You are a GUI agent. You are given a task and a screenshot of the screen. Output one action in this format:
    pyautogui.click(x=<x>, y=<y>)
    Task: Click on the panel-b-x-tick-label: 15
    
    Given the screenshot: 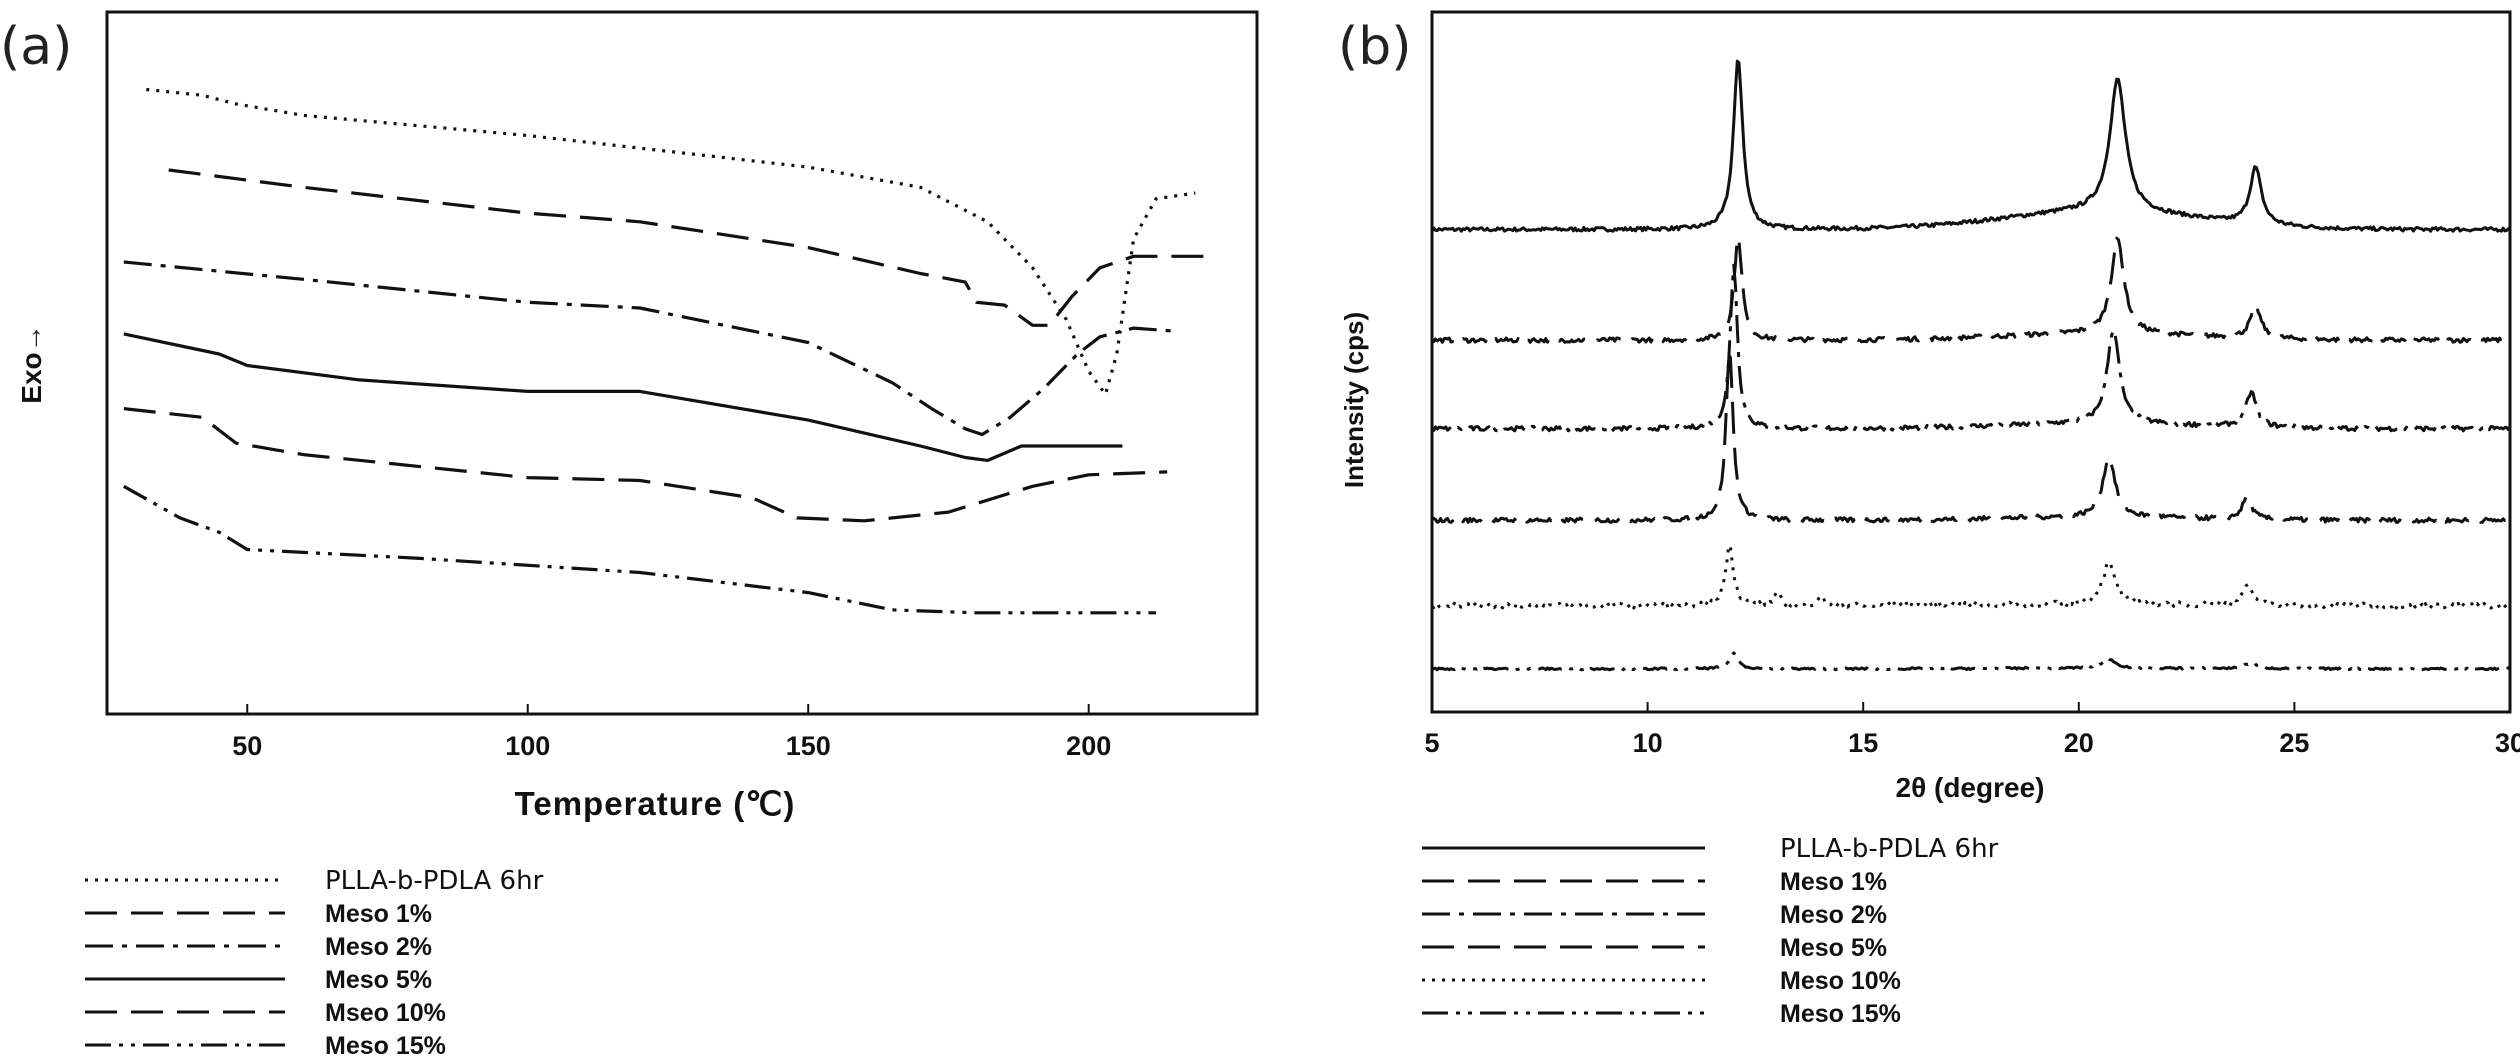 What is the action you would take?
    pyautogui.click(x=1863, y=743)
    